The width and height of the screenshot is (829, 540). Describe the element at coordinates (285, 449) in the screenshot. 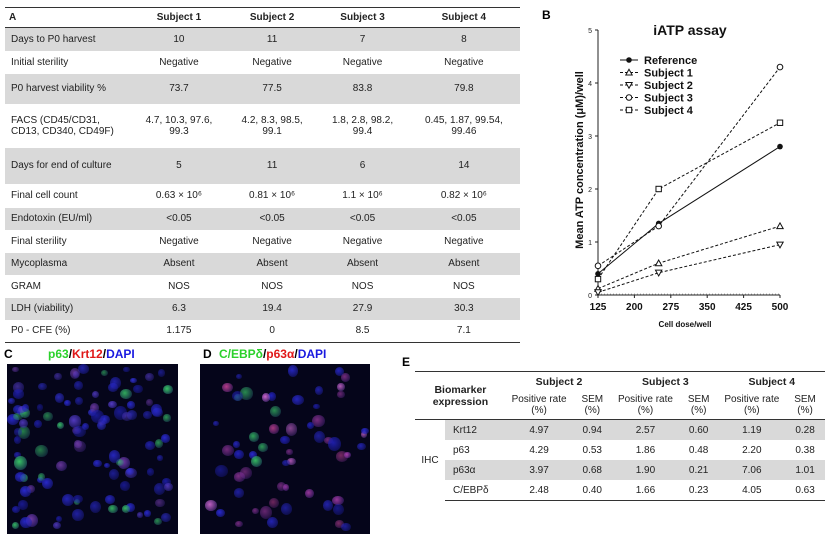

I see `micrograph-d-image` at that location.